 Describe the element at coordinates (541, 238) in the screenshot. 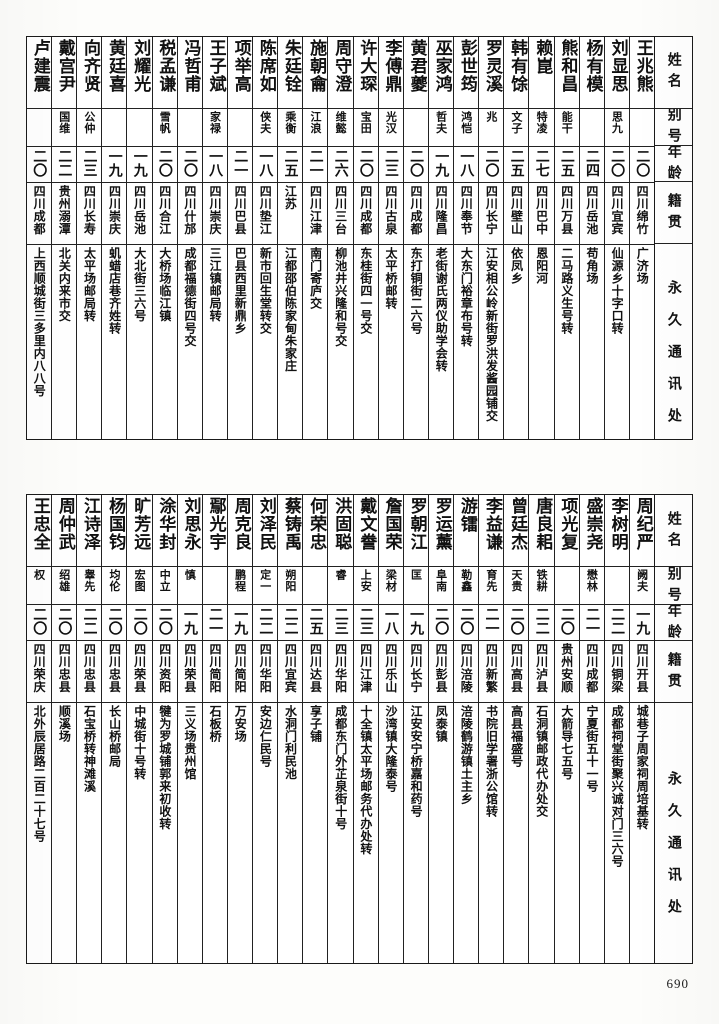

I see `person-record-column: 赖崑 特凌 二七 四川巴中 恩阳河` at that location.